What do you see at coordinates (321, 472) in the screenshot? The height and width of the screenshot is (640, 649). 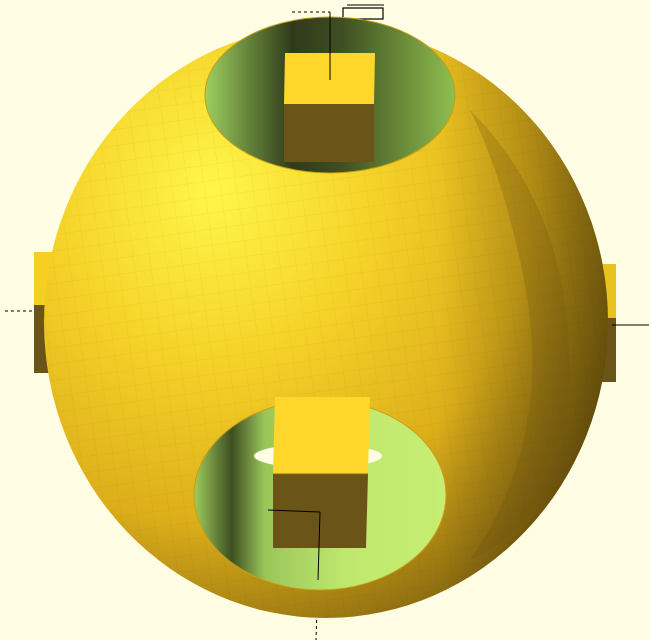 I see `bottom-peg` at bounding box center [321, 472].